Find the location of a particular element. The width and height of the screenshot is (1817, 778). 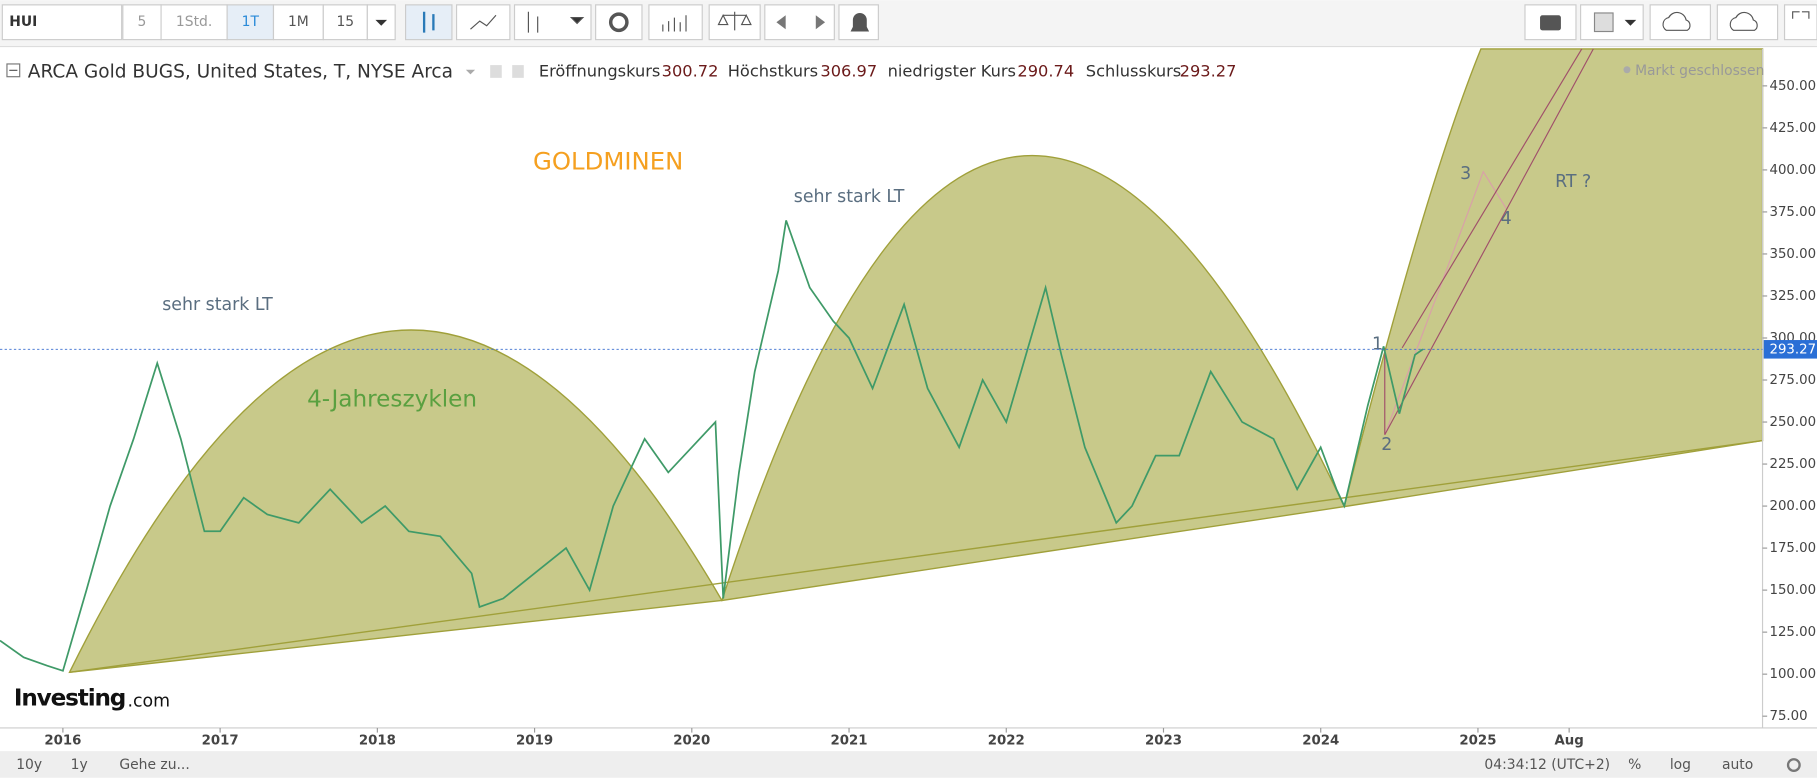

footer-settings is located at coordinates (1793, 765).